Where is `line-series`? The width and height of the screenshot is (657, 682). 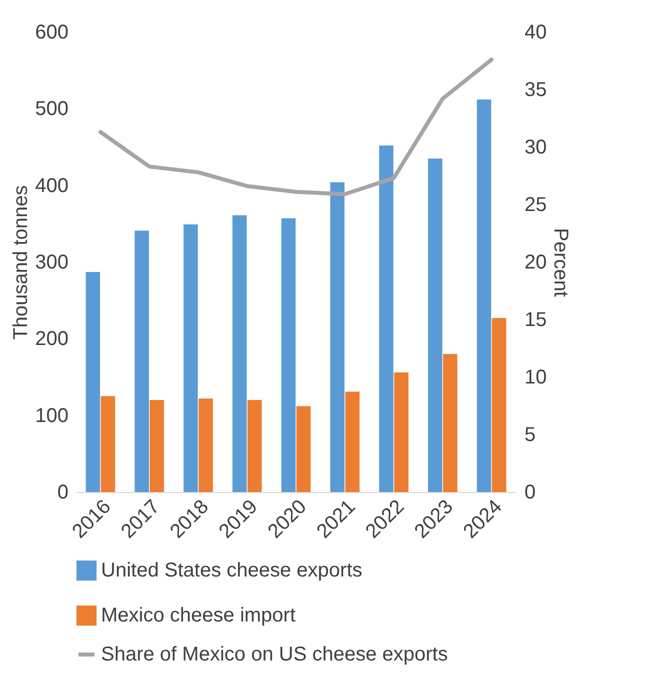 line-series is located at coordinates (296, 127).